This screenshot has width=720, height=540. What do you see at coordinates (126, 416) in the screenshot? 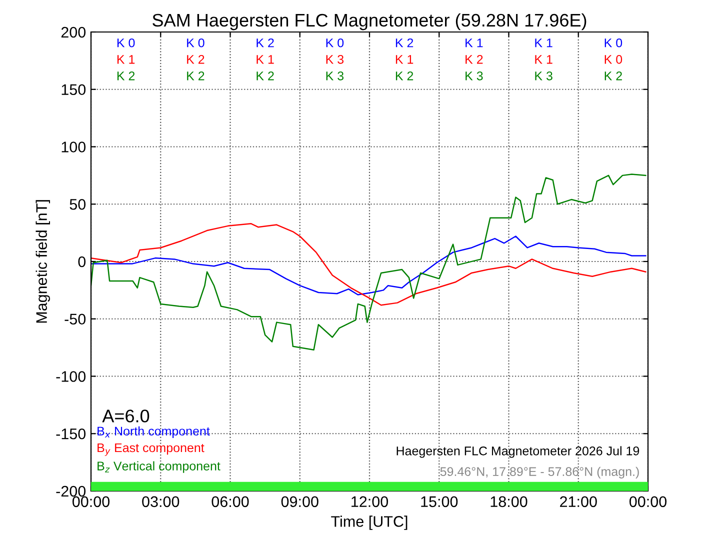
I see `annotation: A=6.0` at bounding box center [126, 416].